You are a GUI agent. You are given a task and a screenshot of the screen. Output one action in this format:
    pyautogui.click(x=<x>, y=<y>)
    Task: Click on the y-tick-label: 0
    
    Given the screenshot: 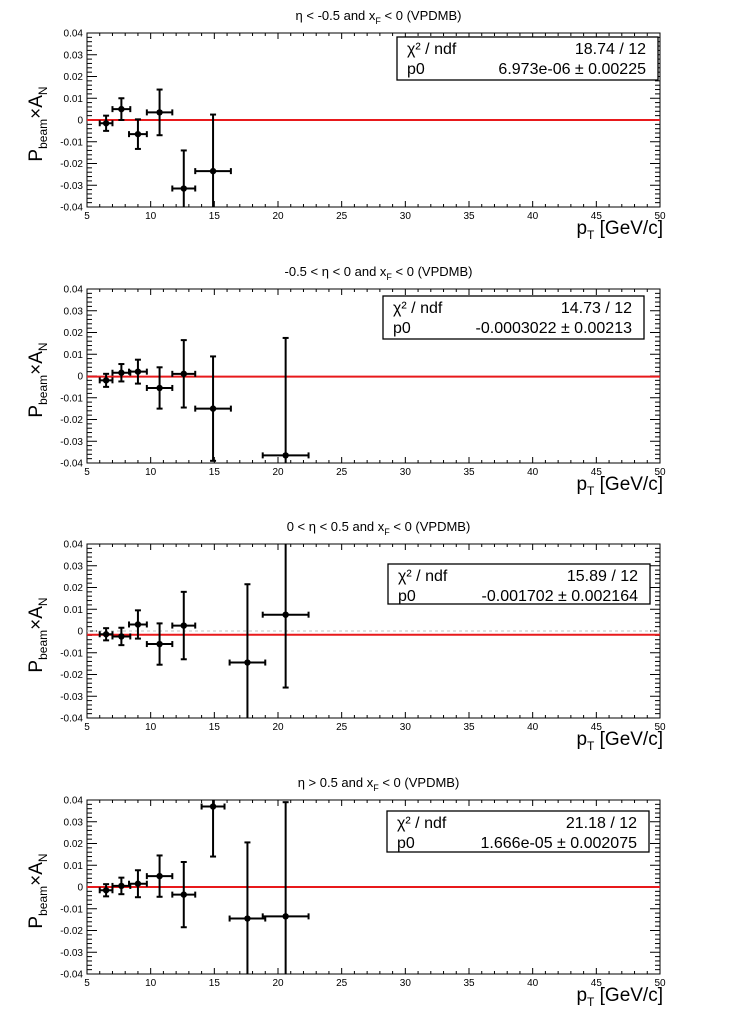 What is the action you would take?
    pyautogui.click(x=80, y=377)
    